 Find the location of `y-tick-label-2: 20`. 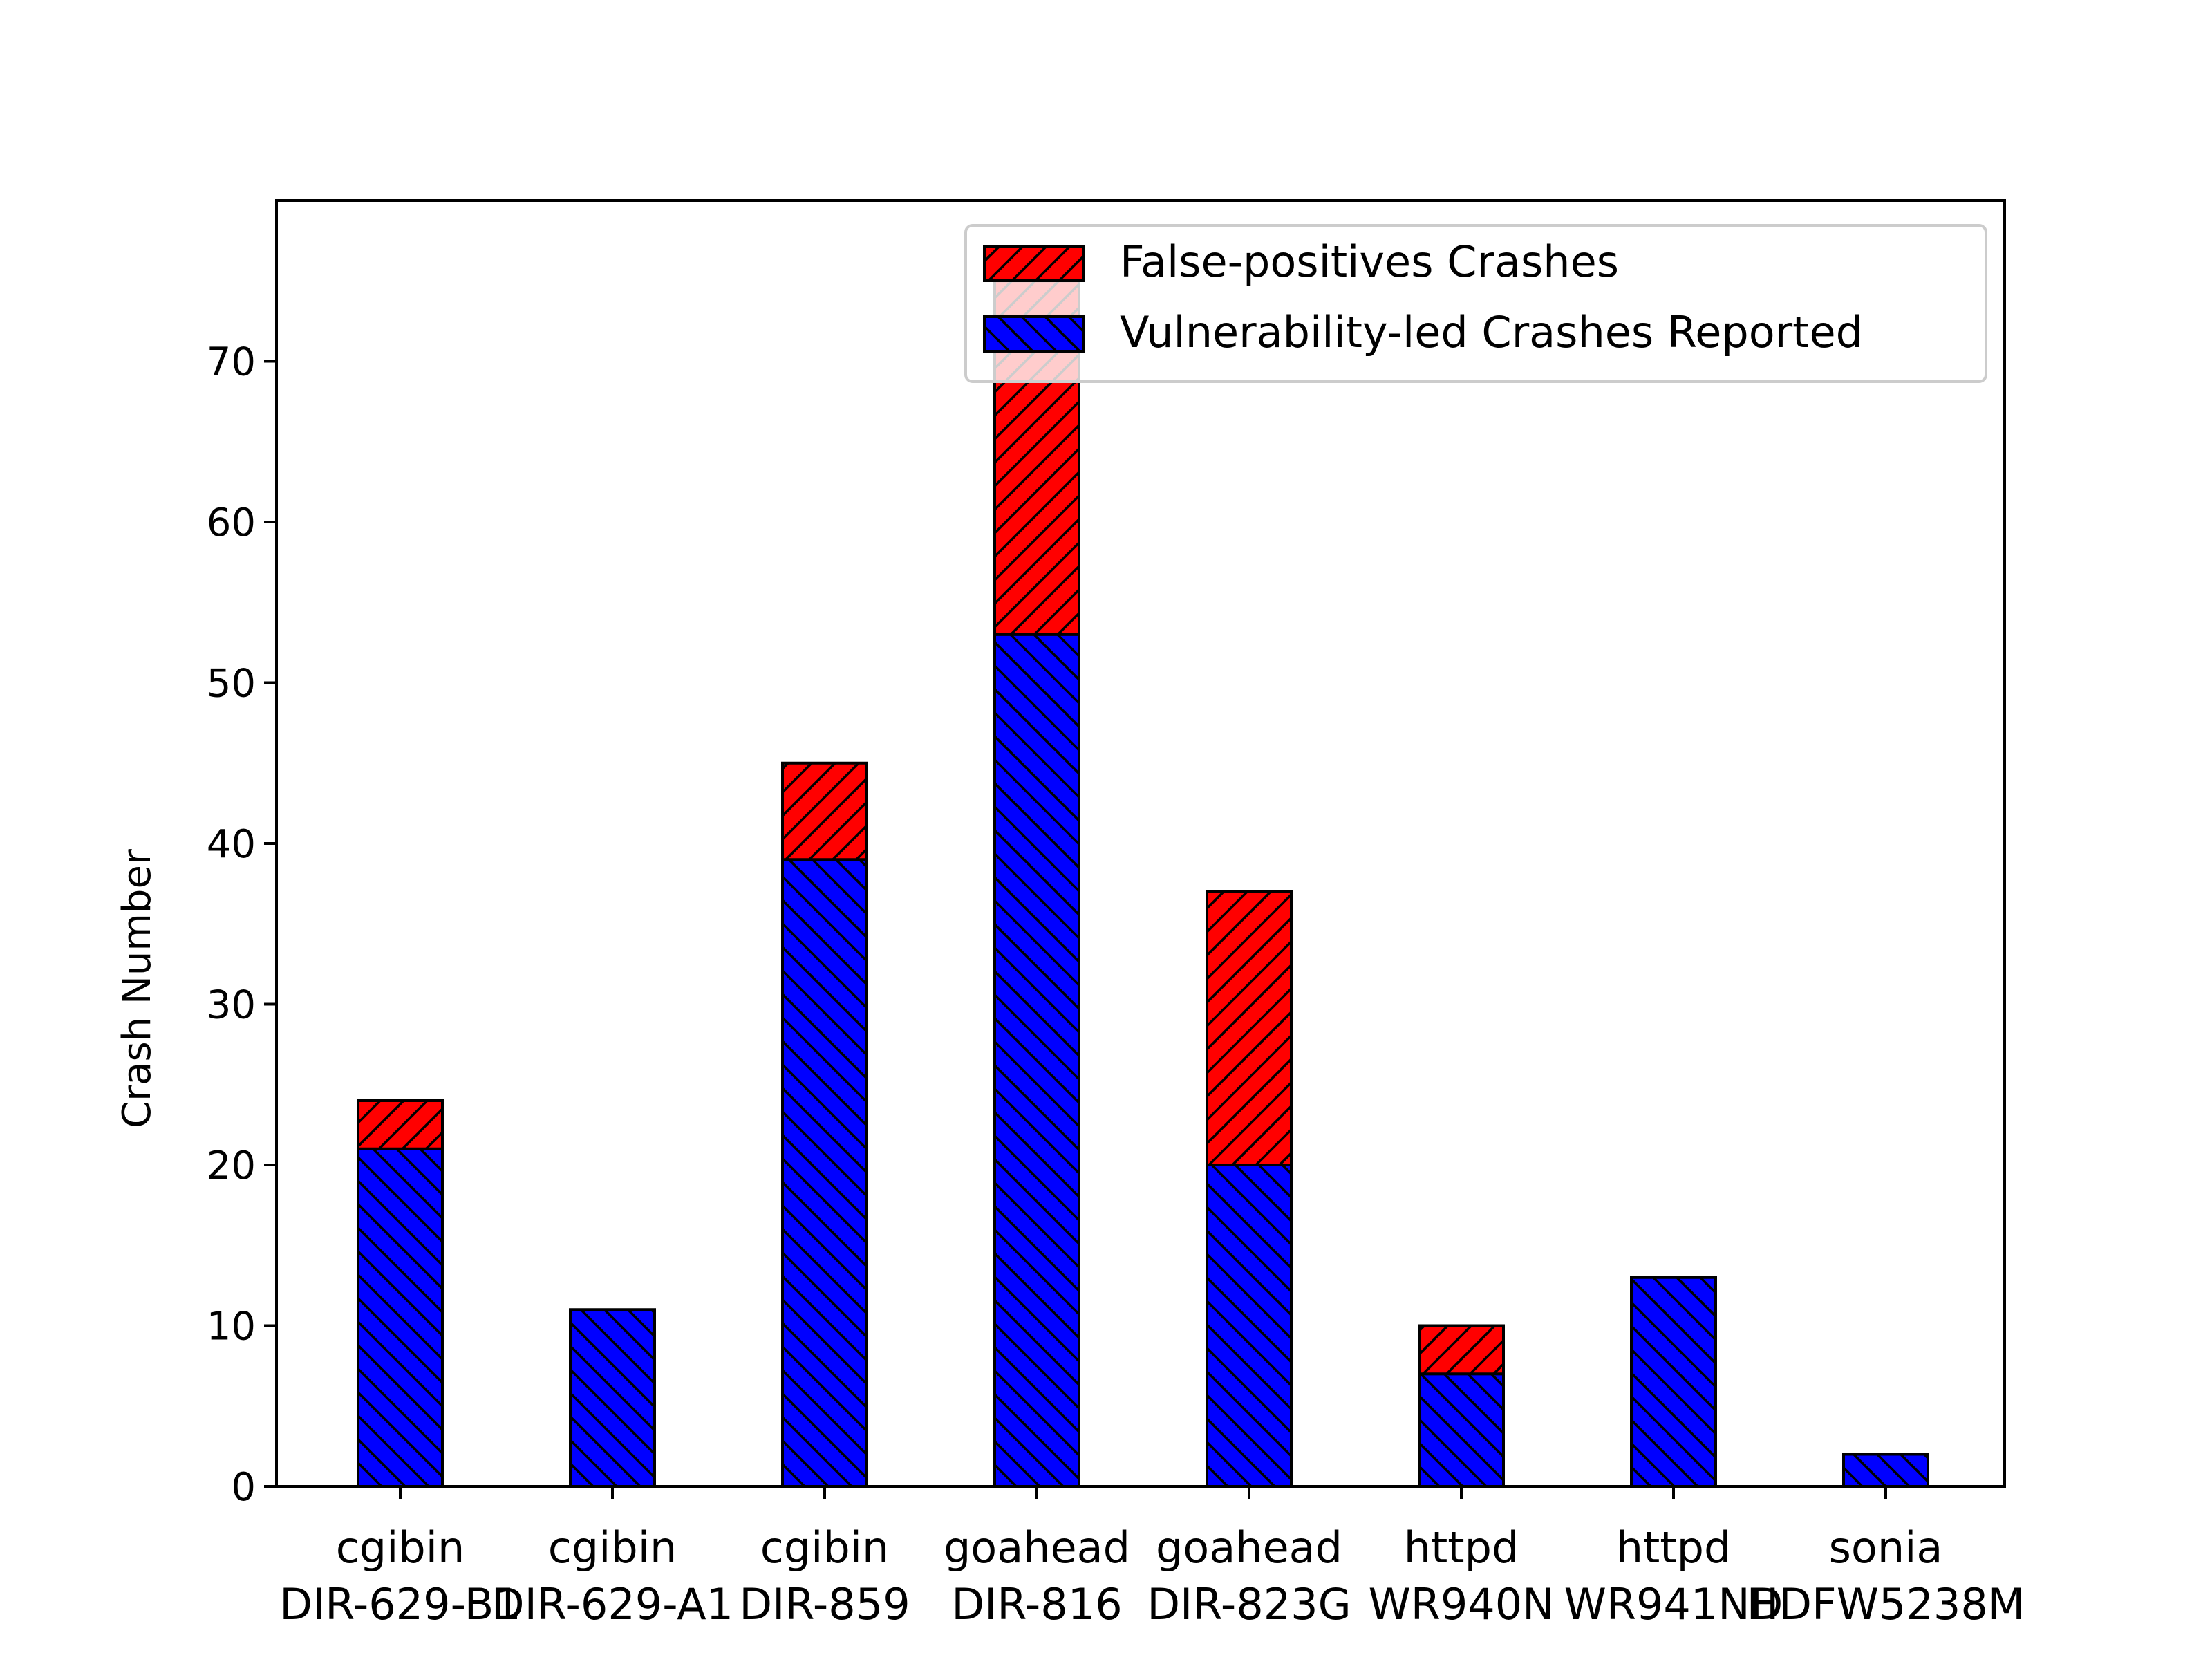

y-tick-label-2: 20 is located at coordinates (232, 1166).